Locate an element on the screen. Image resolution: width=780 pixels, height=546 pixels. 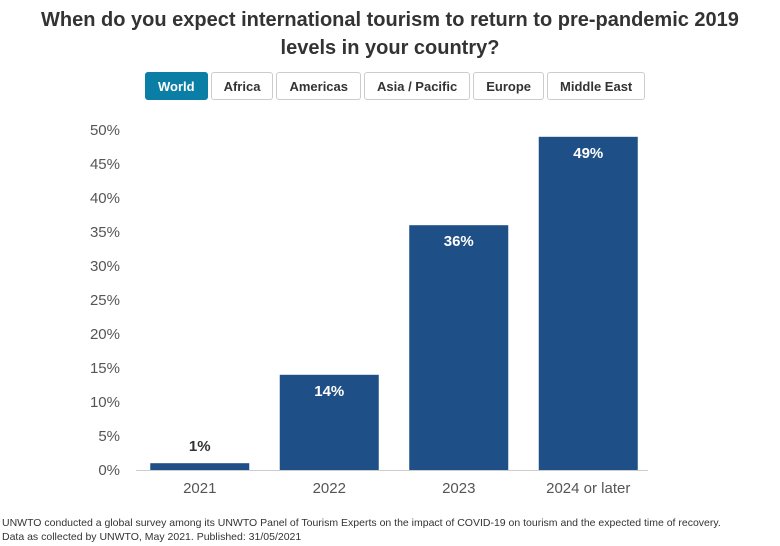
x-tick-label: 2022 is located at coordinates (329, 488).